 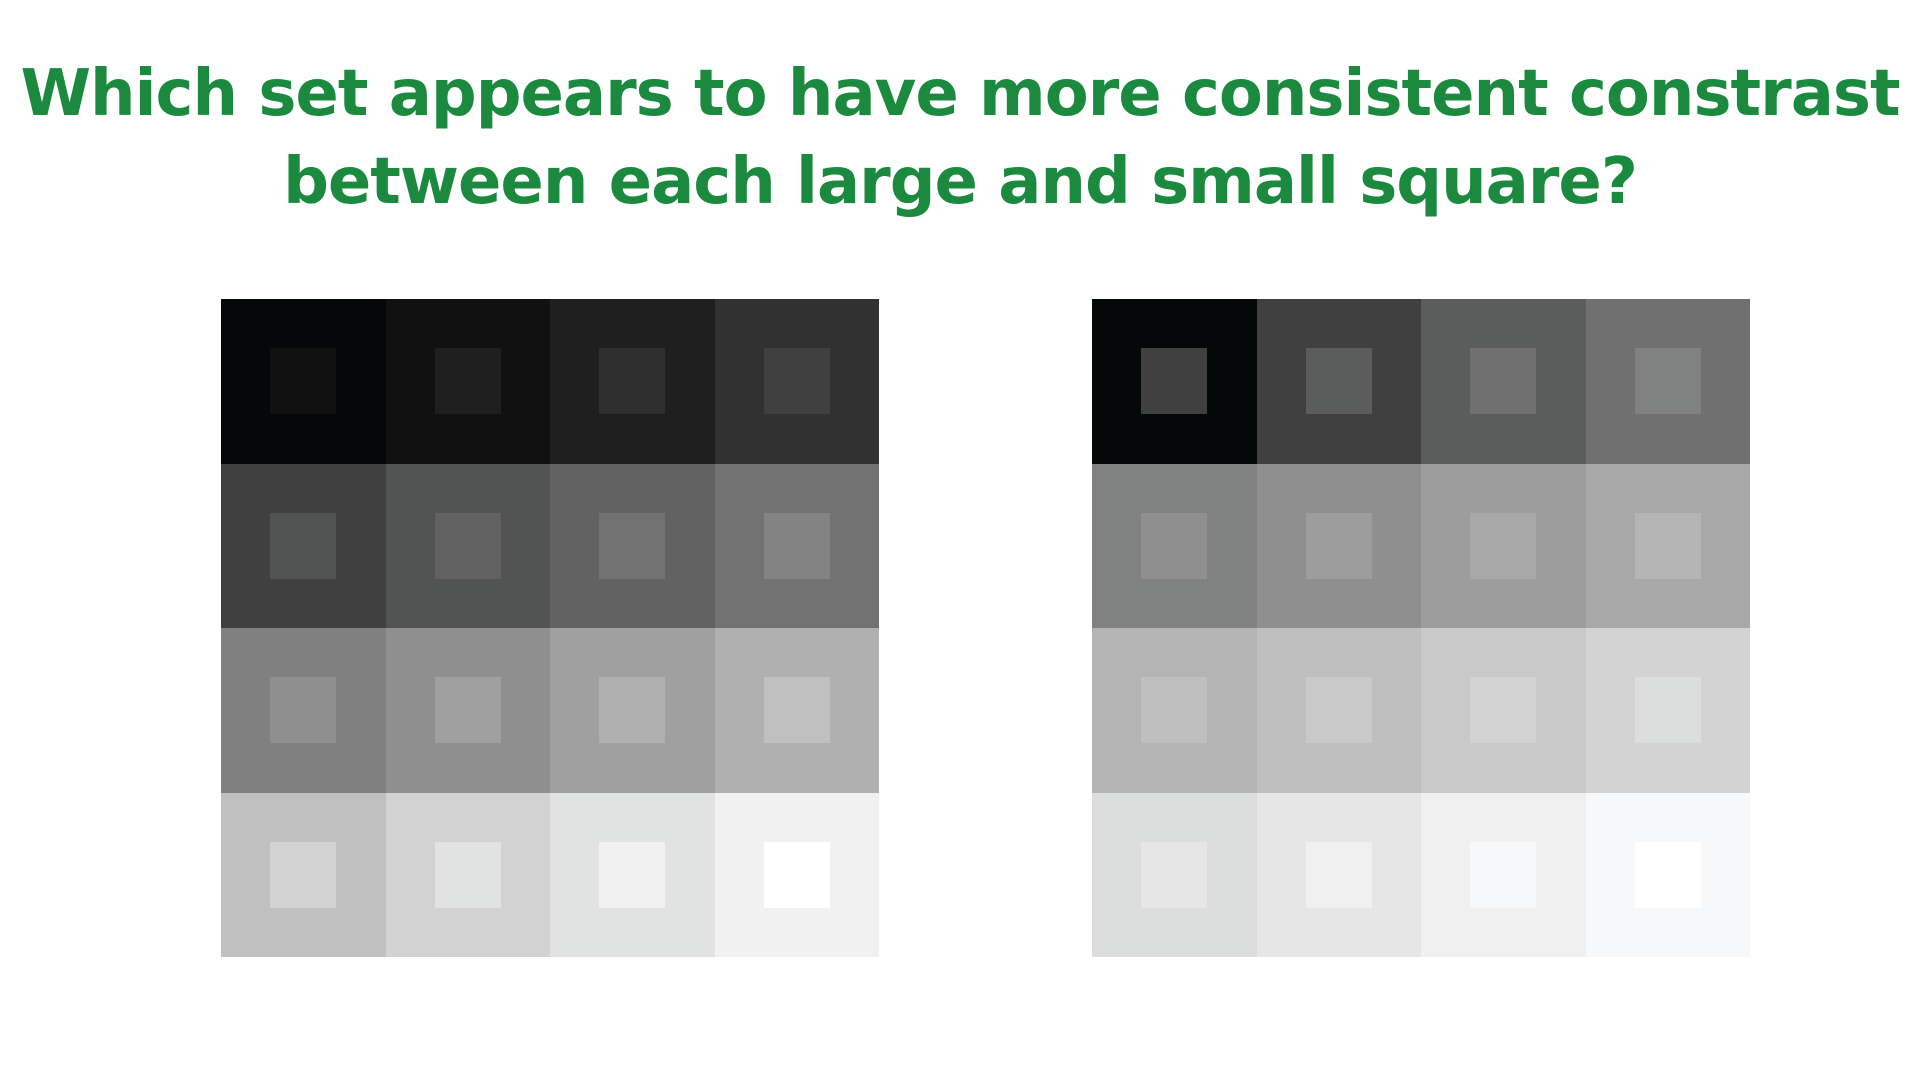 What do you see at coordinates (960, 182) in the screenshot?
I see `question-line-2: between each large and small square?` at bounding box center [960, 182].